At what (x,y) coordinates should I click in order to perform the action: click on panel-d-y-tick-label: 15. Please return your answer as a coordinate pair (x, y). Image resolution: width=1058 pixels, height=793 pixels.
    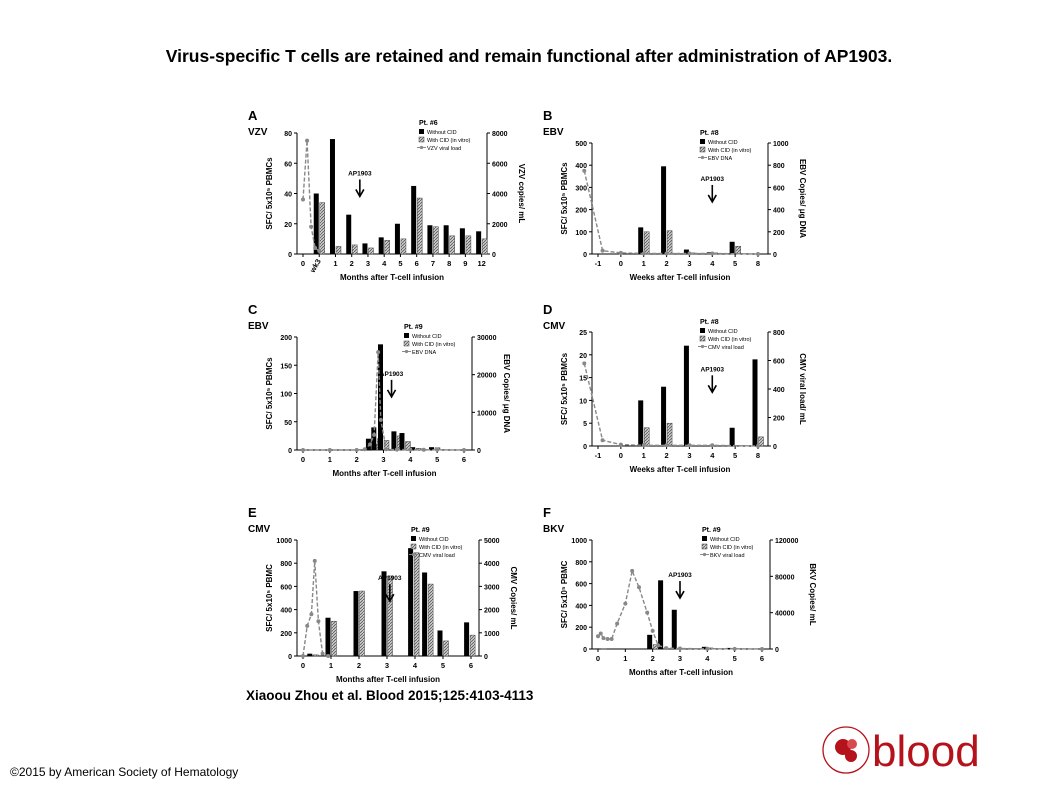
    Looking at the image, I should click on (583, 379).